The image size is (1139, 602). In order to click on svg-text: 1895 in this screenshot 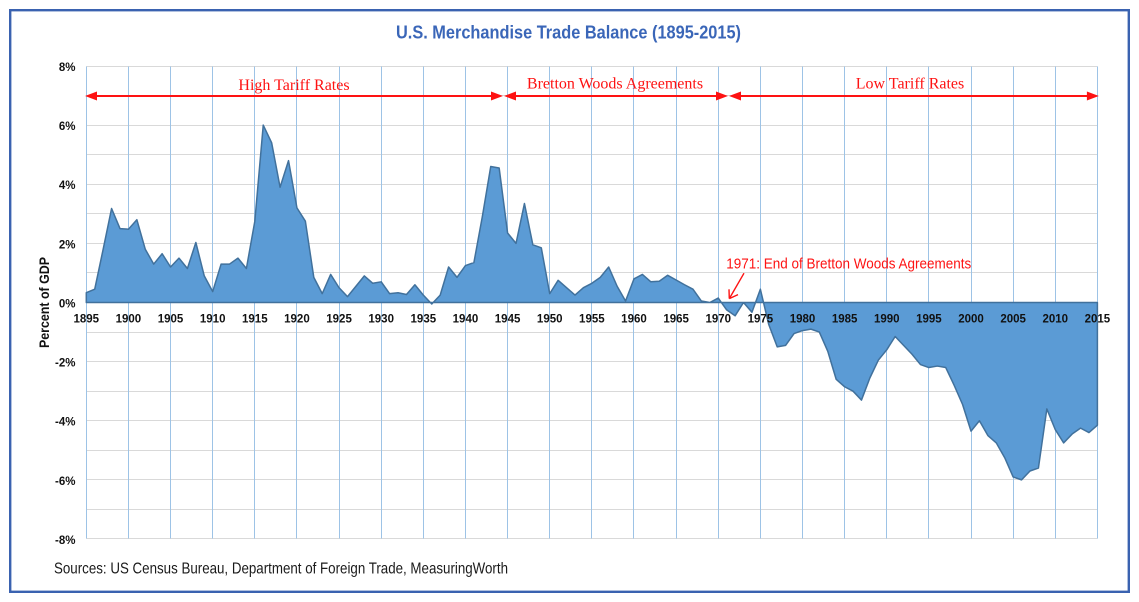, I will do `click(87, 320)`.